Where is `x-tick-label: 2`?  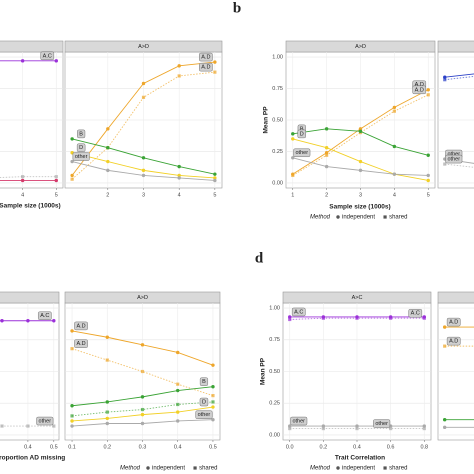 x-tick-label: 2 is located at coordinates (107, 195).